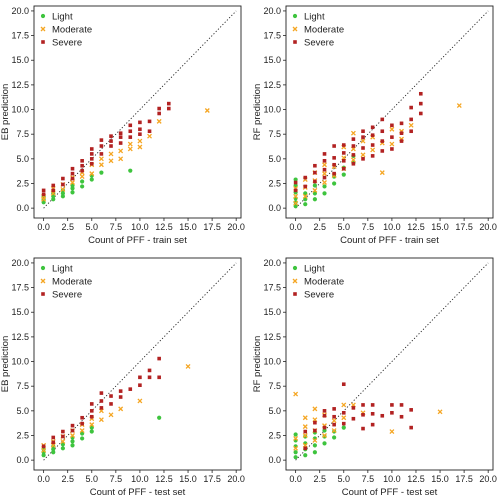  I want to click on x-tick-label: 10.0, so click(392, 479).